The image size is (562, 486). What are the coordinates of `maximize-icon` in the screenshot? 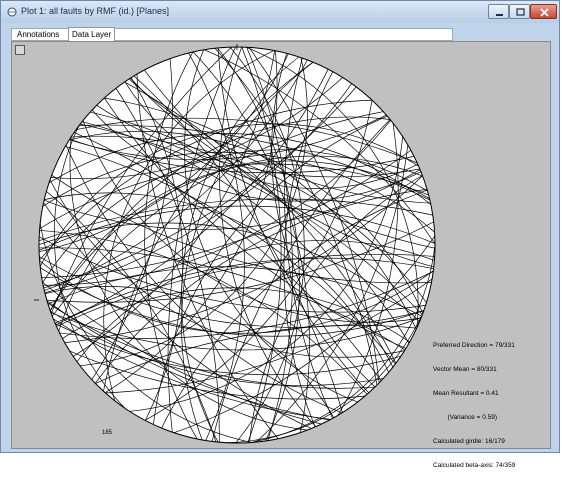 It's located at (520, 12).